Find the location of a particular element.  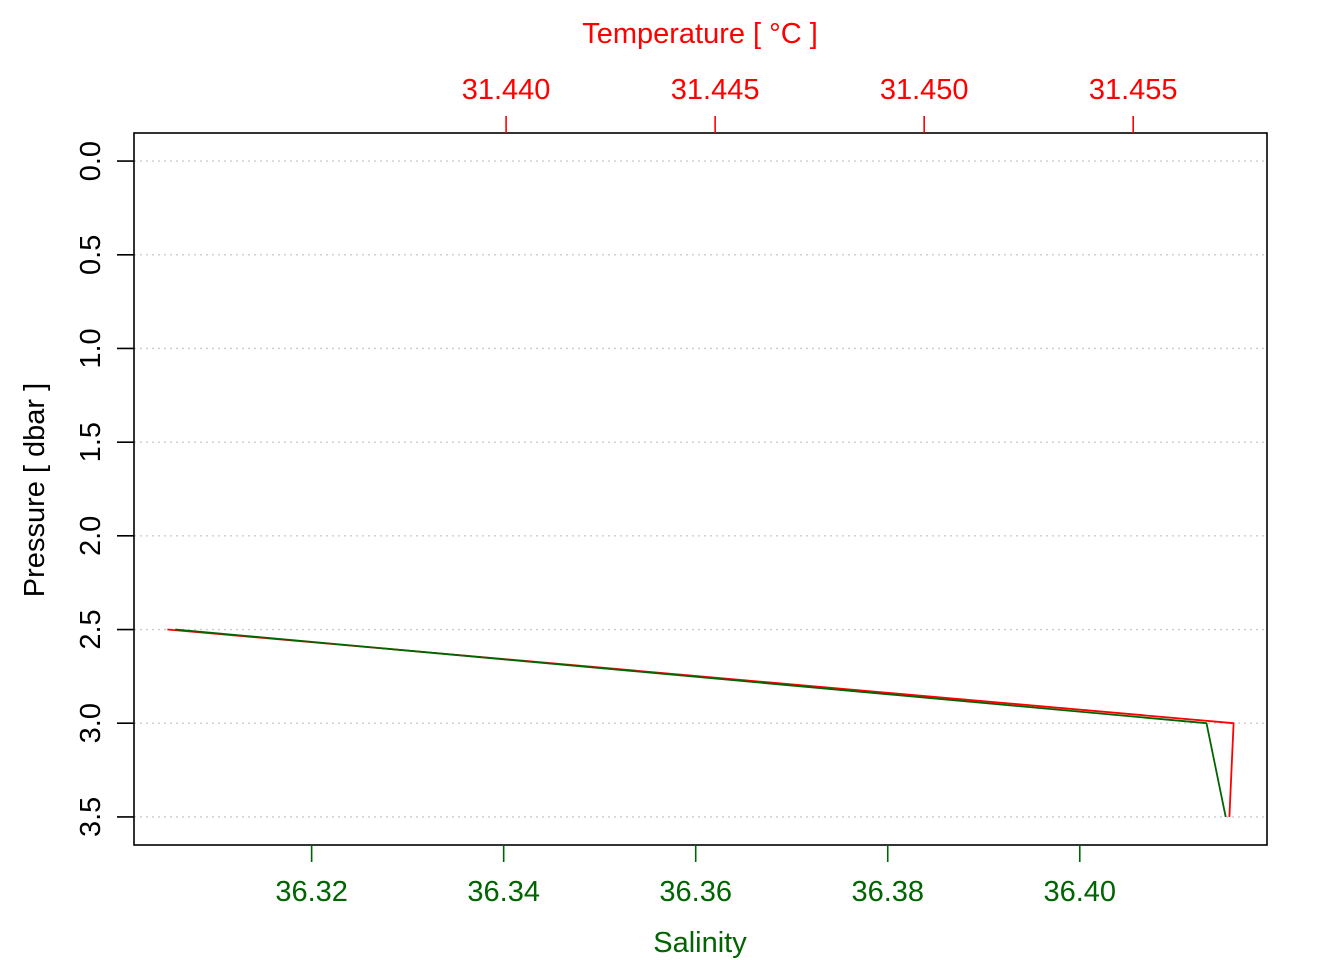

pressure-axis-title: Pressure [ dbar ] is located at coordinates (35, 490).